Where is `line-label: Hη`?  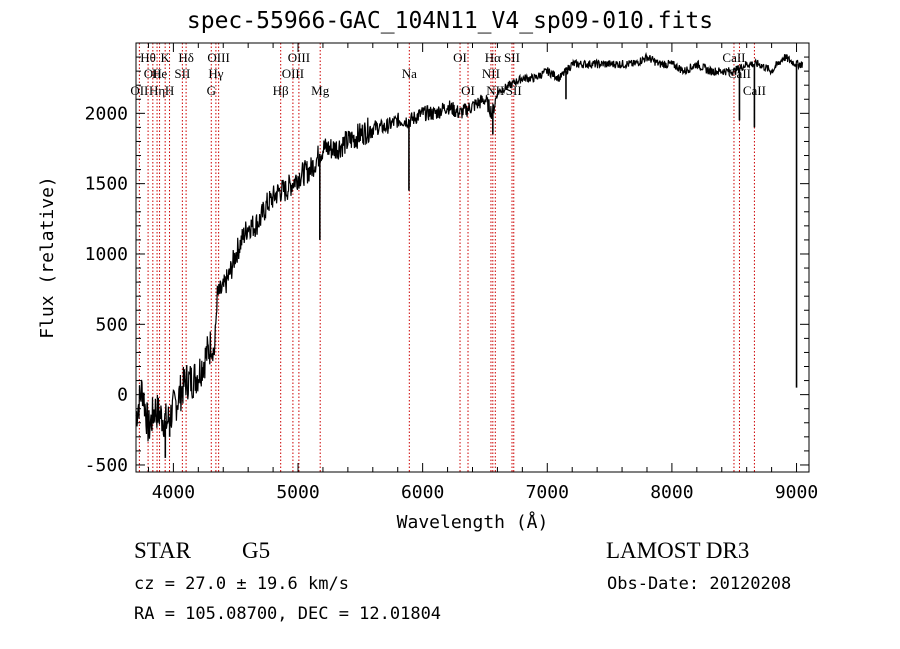
line-label: Hη is located at coordinates (157, 90).